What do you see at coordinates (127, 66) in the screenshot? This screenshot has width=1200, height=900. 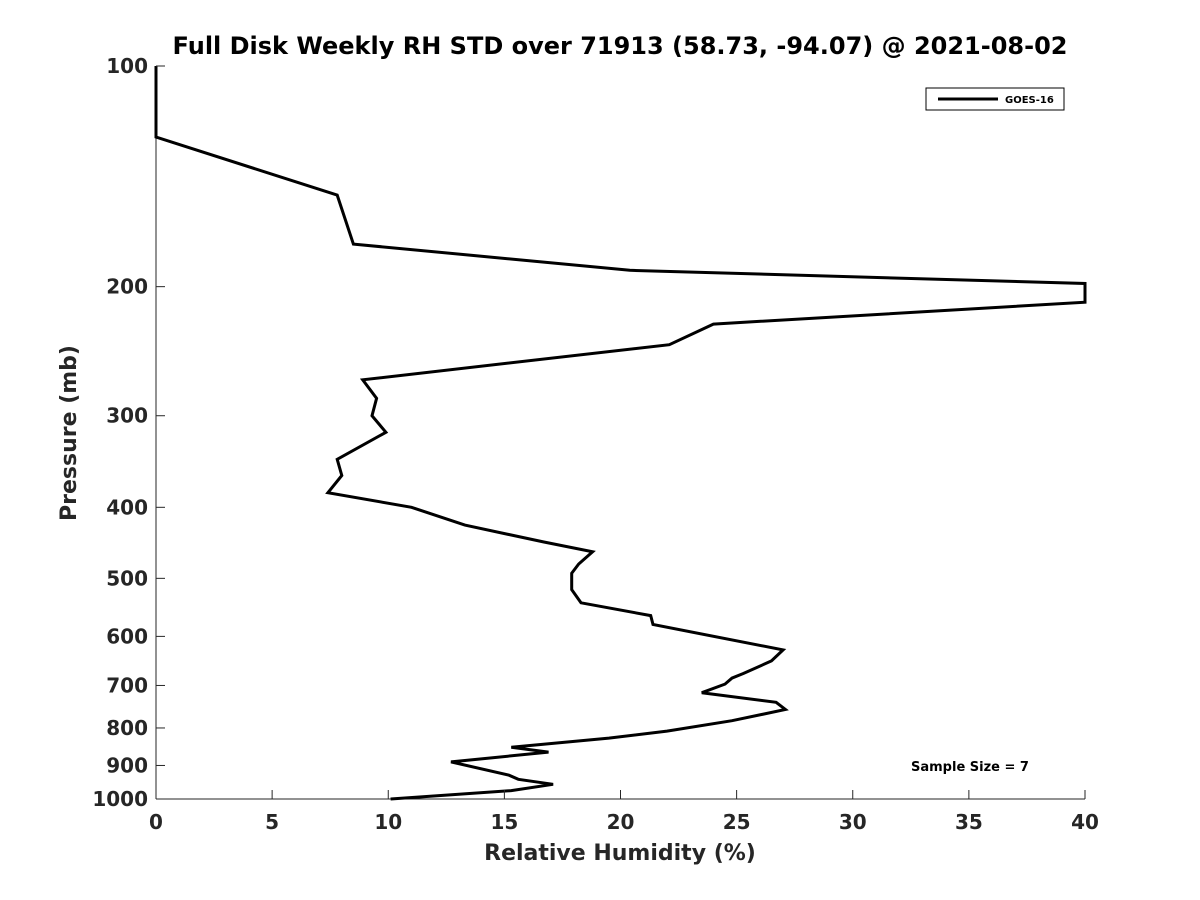 I see `y-tick-label: 100` at bounding box center [127, 66].